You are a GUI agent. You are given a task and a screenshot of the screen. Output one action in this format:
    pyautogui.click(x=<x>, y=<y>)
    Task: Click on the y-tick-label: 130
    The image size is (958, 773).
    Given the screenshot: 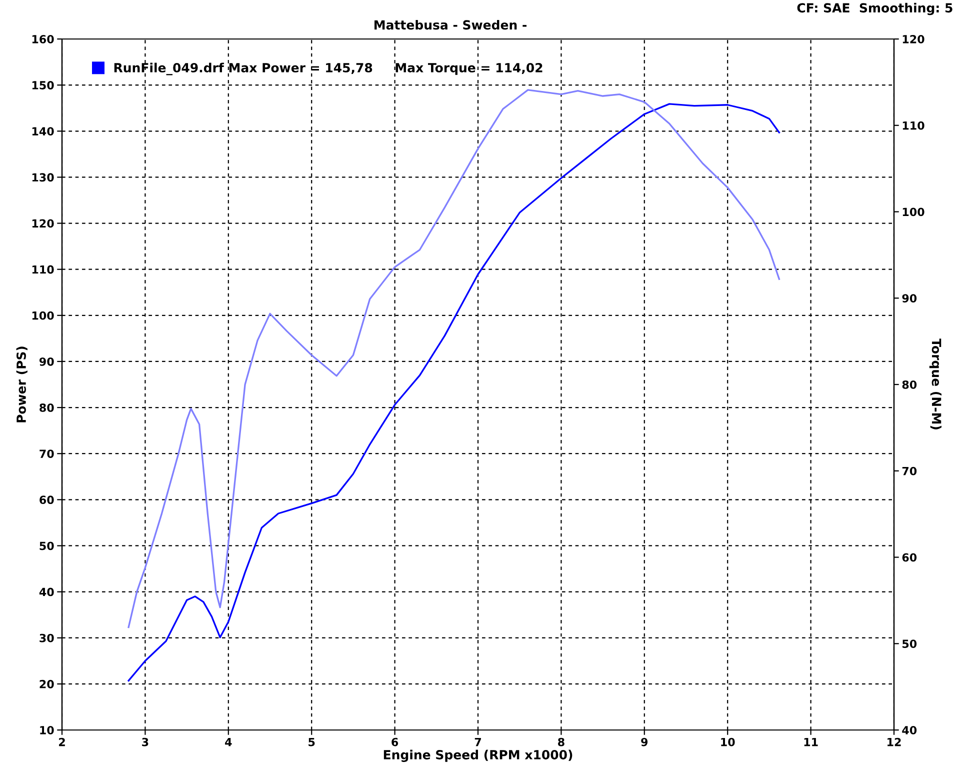 What is the action you would take?
    pyautogui.click(x=43, y=177)
    